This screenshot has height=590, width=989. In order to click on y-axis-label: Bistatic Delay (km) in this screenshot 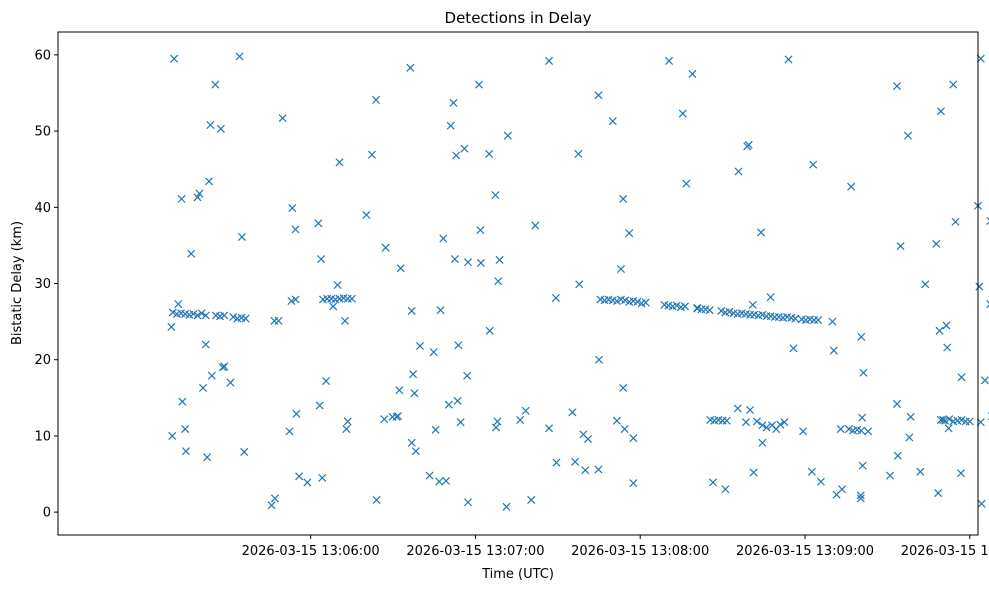, I will do `click(17, 283)`.